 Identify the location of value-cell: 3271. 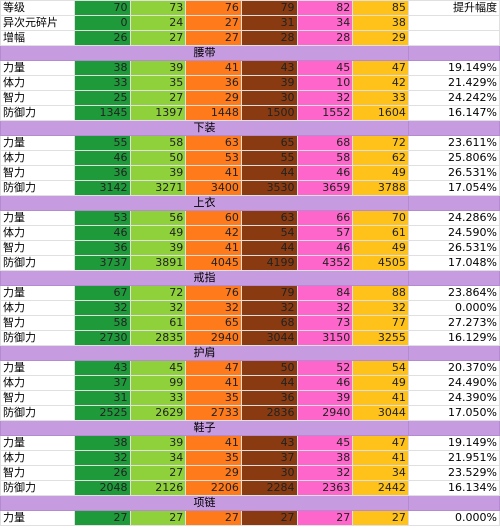
(158, 188).